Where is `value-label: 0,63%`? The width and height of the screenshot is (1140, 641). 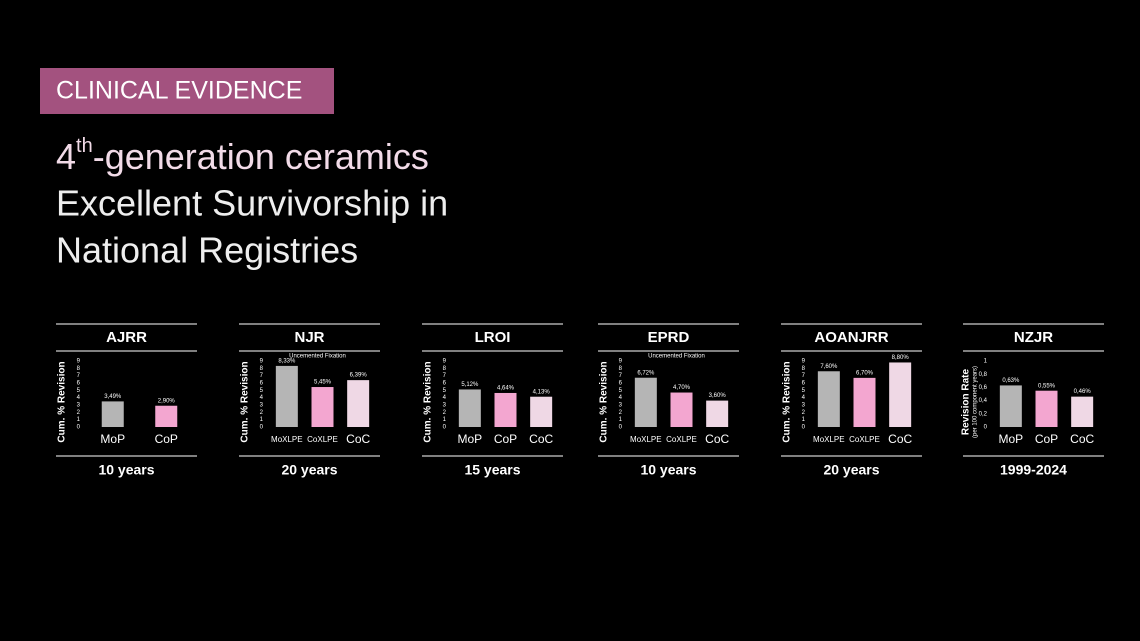
value-label: 0,63% is located at coordinates (1011, 381).